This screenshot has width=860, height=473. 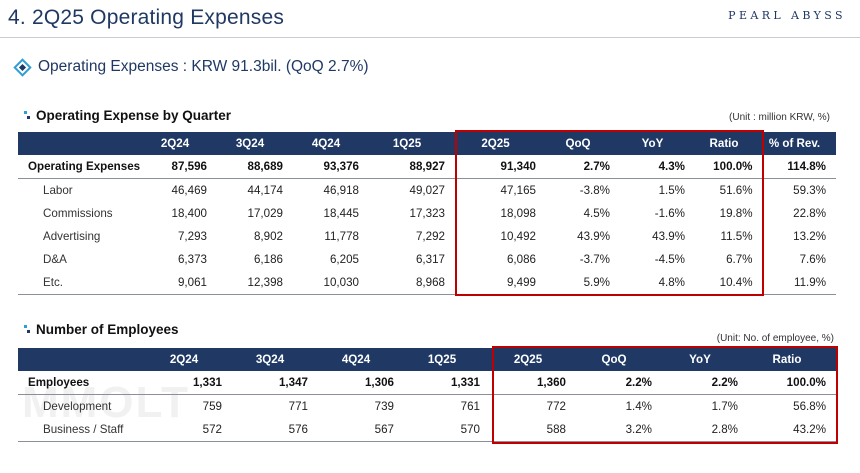 What do you see at coordinates (657, 143) in the screenshot?
I see `column-header: YoY` at bounding box center [657, 143].